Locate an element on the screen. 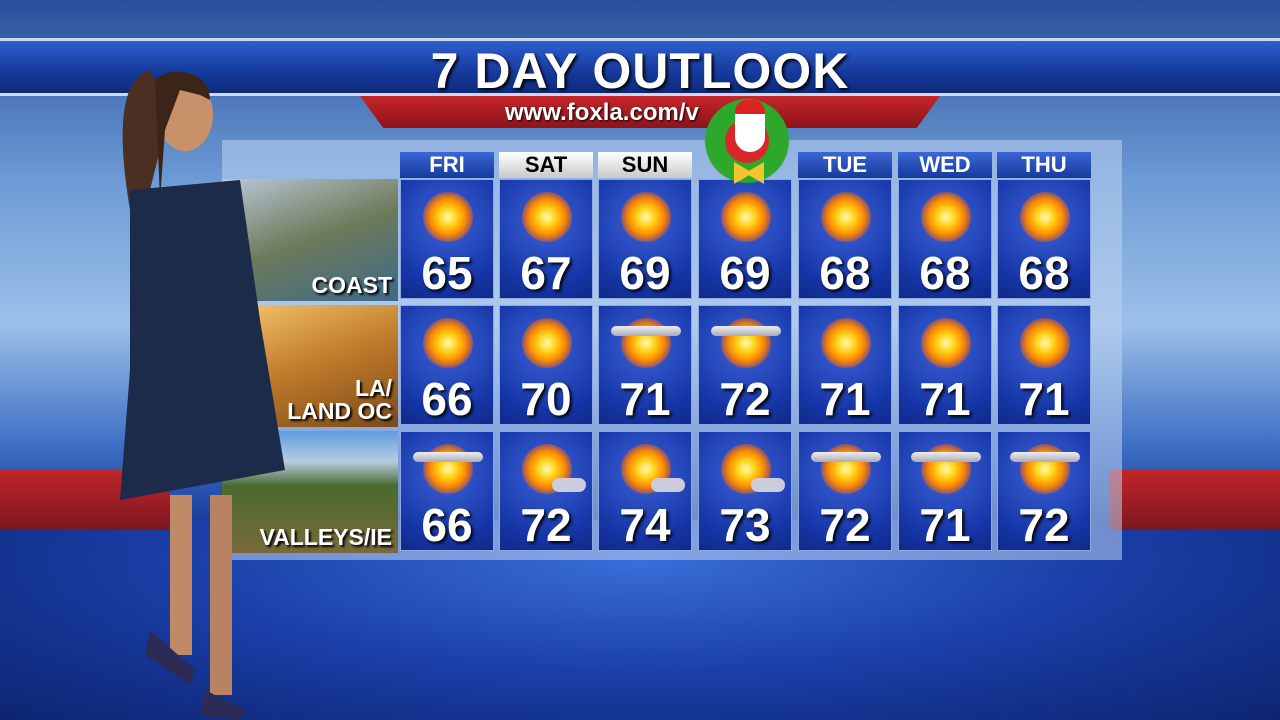 This screenshot has width=1280, height=720. presenter is located at coordinates (202, 395).